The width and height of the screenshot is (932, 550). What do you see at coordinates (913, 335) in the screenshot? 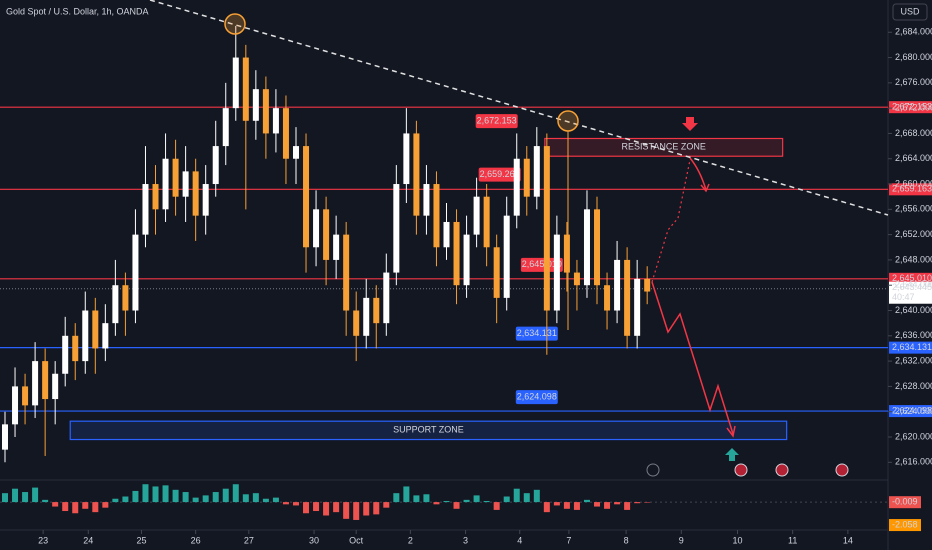
I see `y-tick-label: 2,636.000` at bounding box center [913, 335].